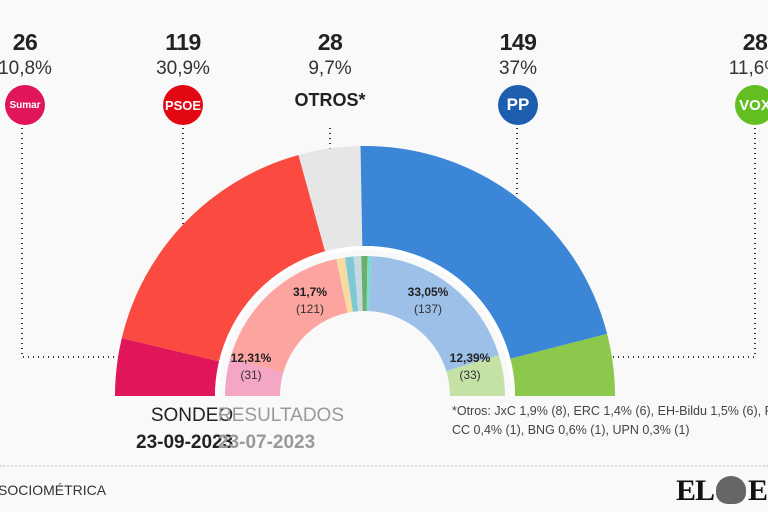 The width and height of the screenshot is (768, 512). I want to click on party-pp: 149 37% PP, so click(518, 76).